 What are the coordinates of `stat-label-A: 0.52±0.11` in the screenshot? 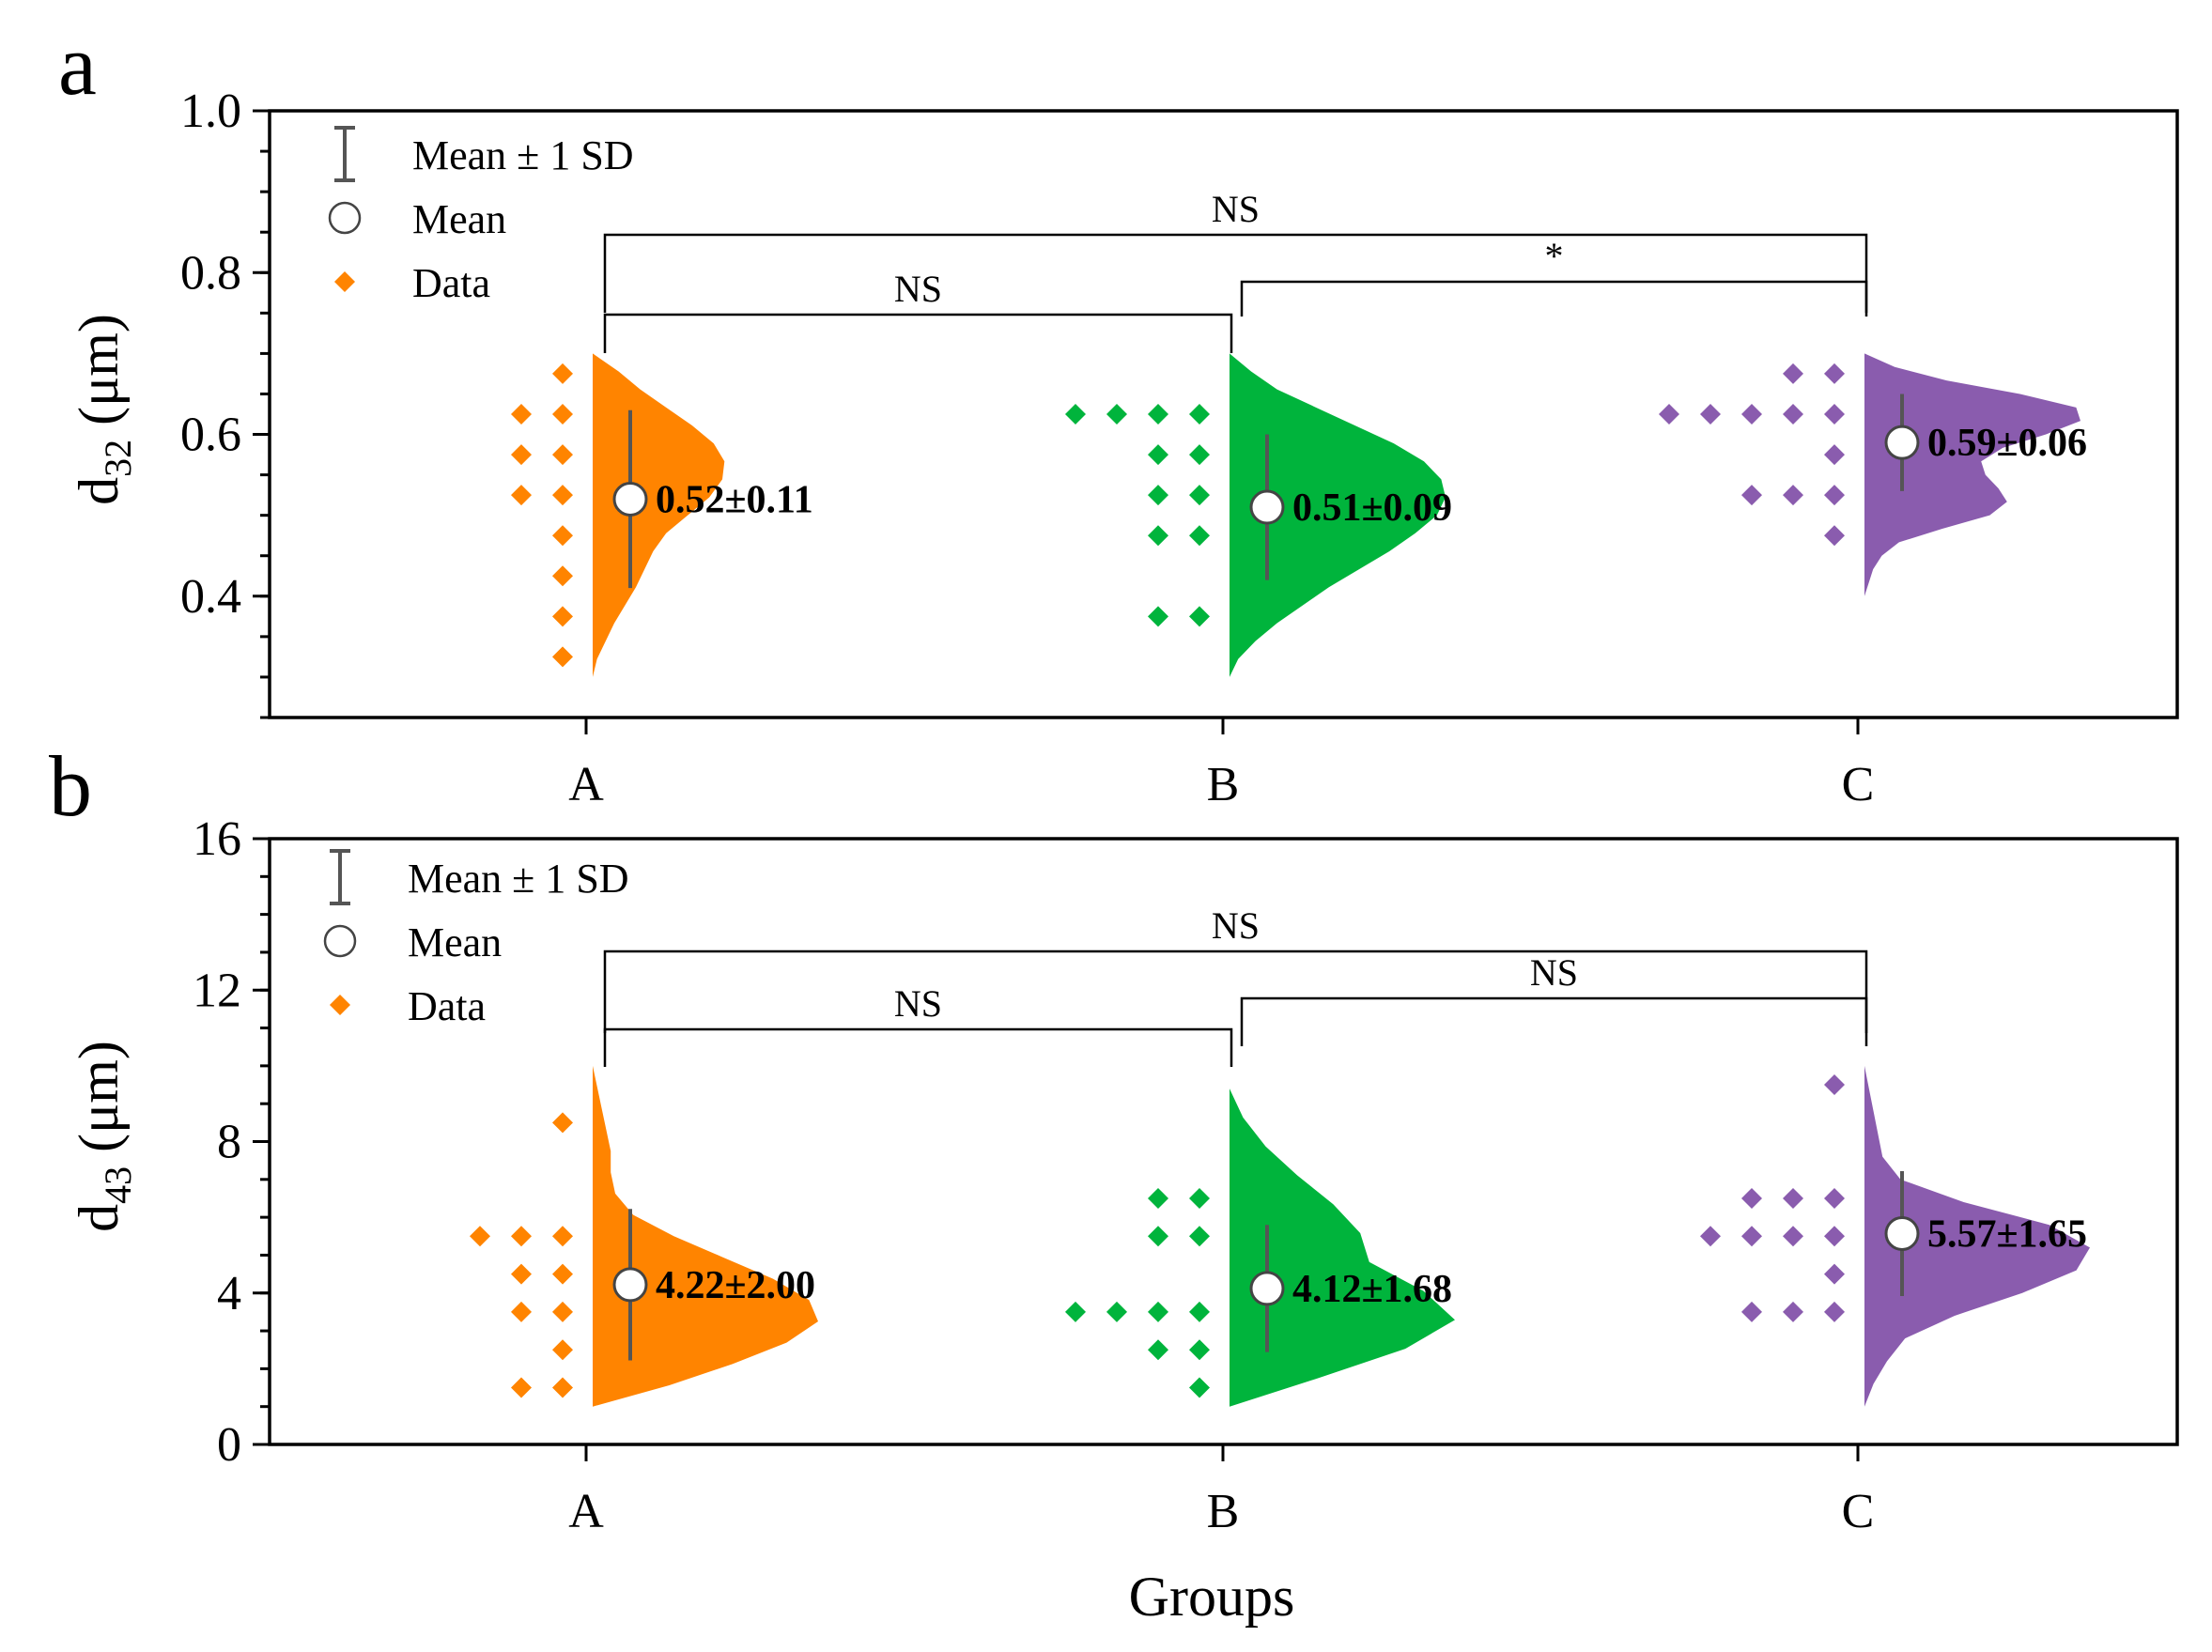 It's located at (734, 499).